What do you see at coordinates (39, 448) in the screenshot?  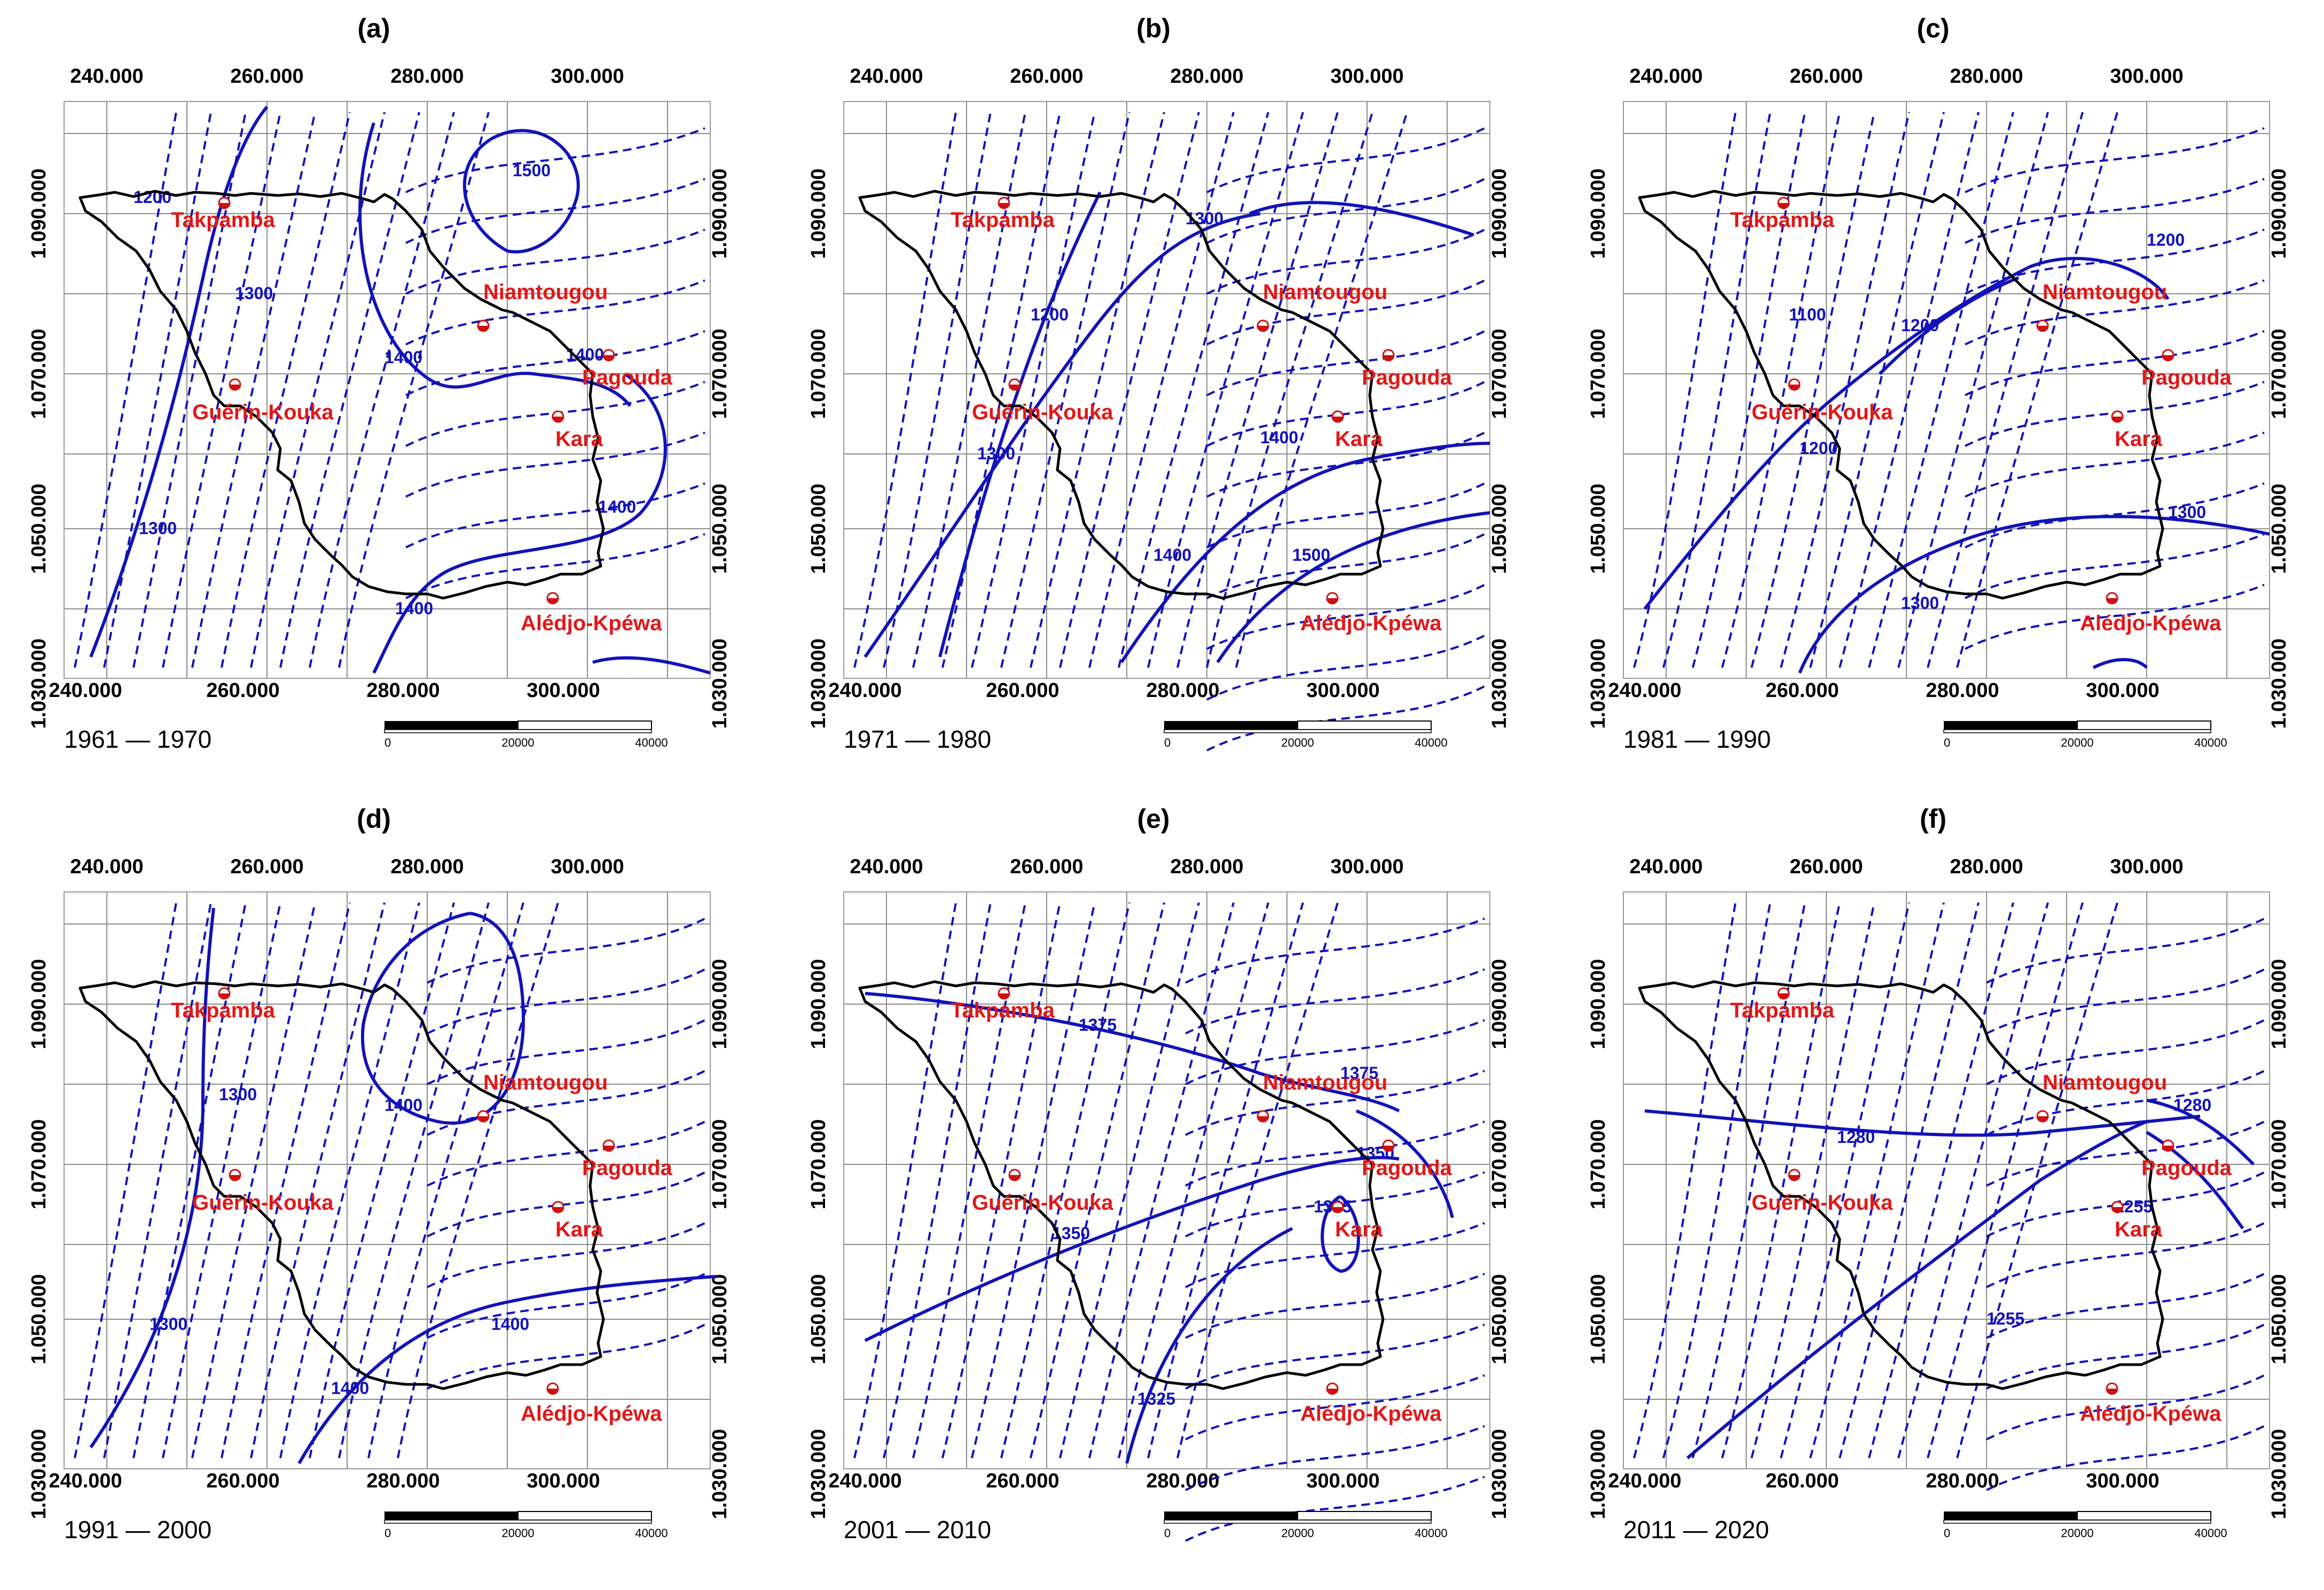 I see `left-y-ticks: 1.090.000 1.070.000 1.050.000 1.030.000` at bounding box center [39, 448].